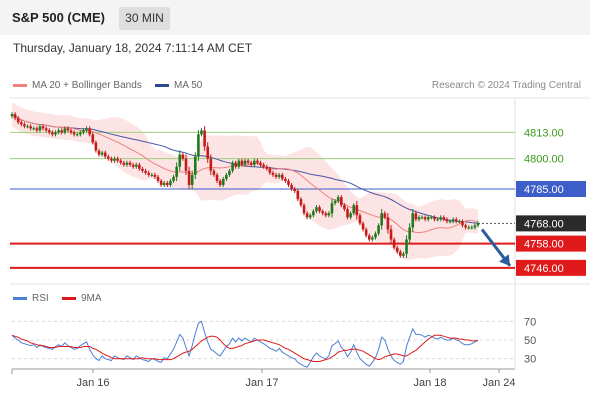 The width and height of the screenshot is (590, 400). I want to click on legend-9ma: 9MA, so click(82, 298).